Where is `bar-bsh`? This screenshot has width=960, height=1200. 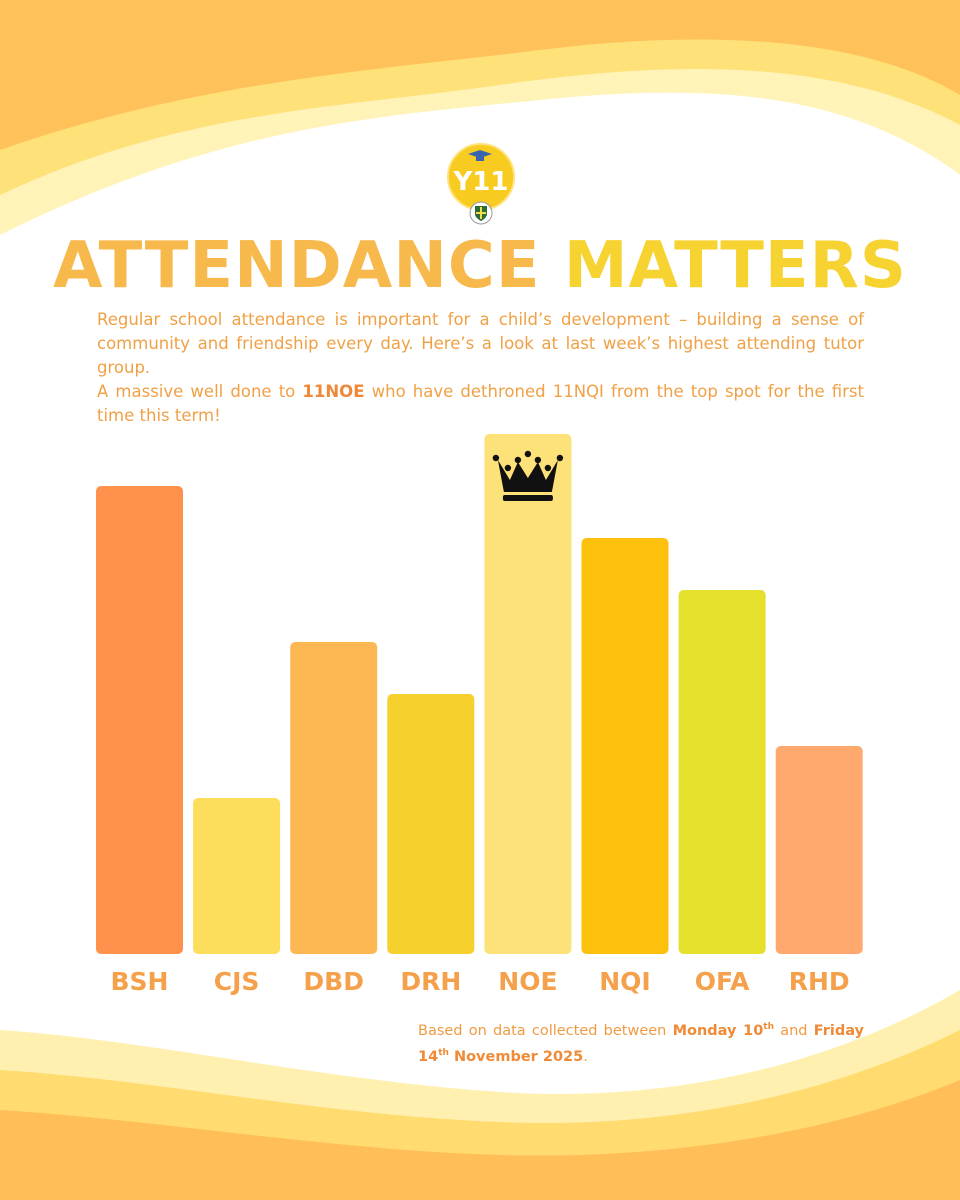 bar-bsh is located at coordinates (139, 720).